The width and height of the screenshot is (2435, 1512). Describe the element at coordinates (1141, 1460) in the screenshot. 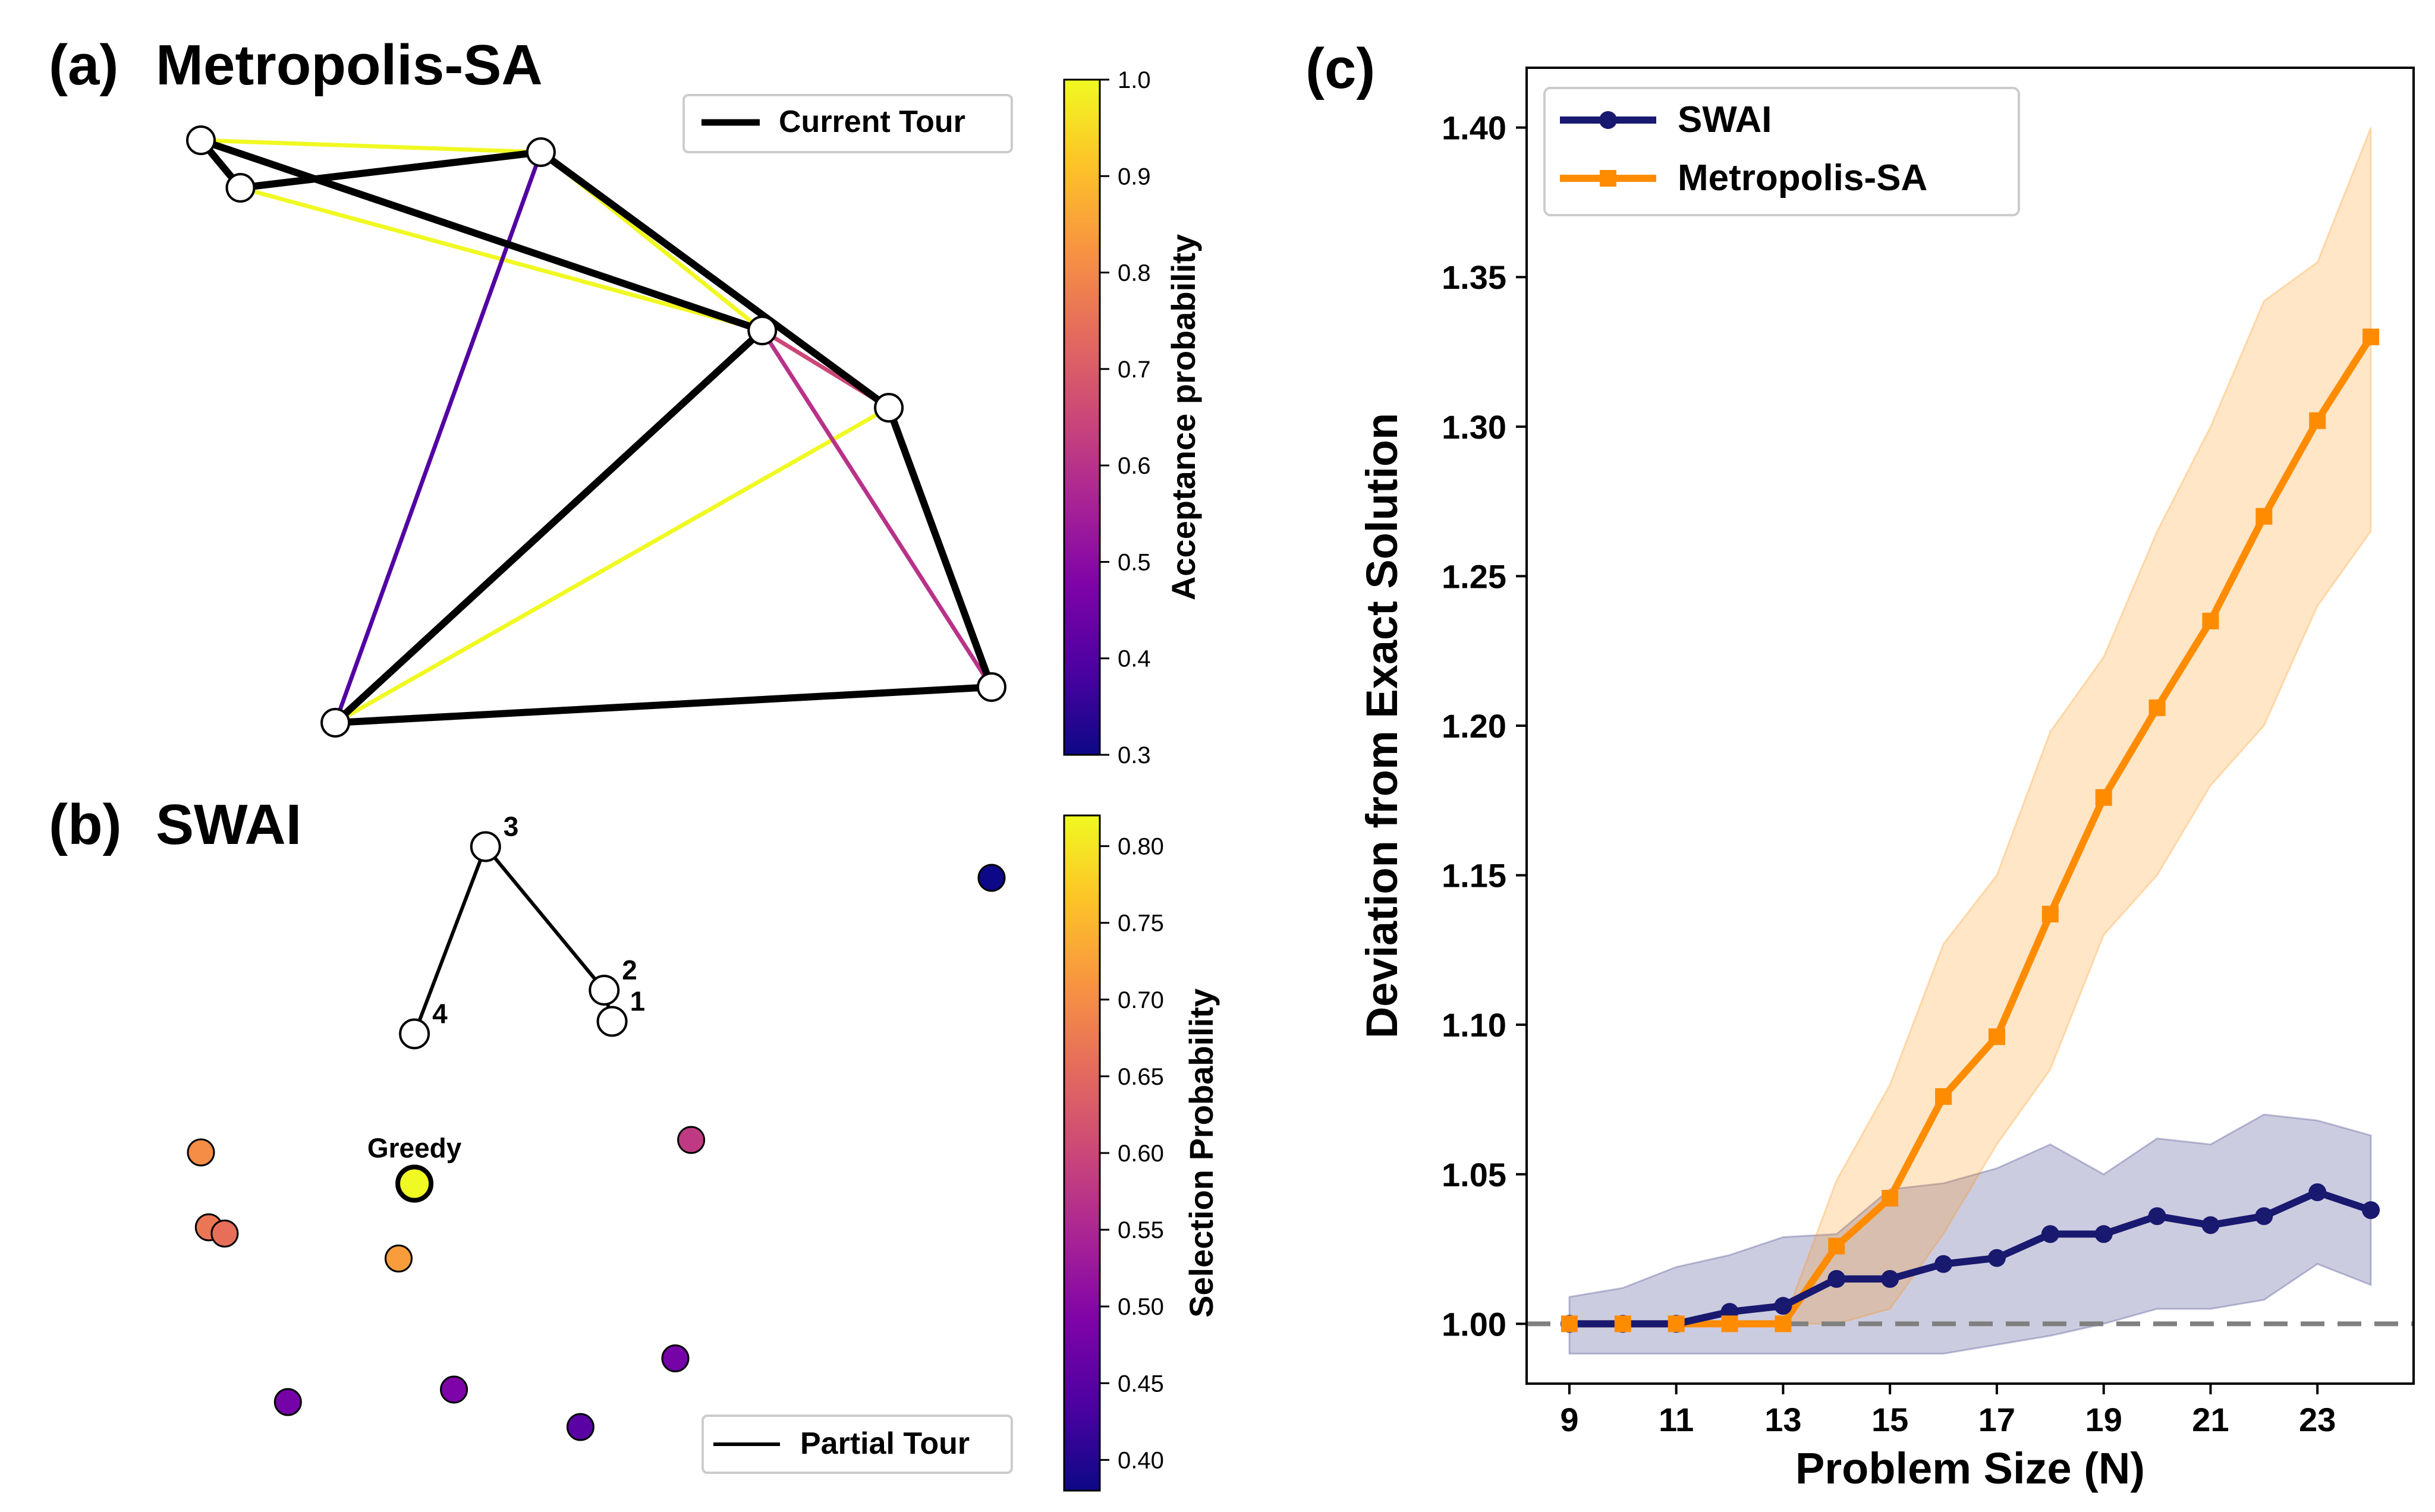

I see `panel-b-colorbar-tick-label-0: 0.40` at that location.